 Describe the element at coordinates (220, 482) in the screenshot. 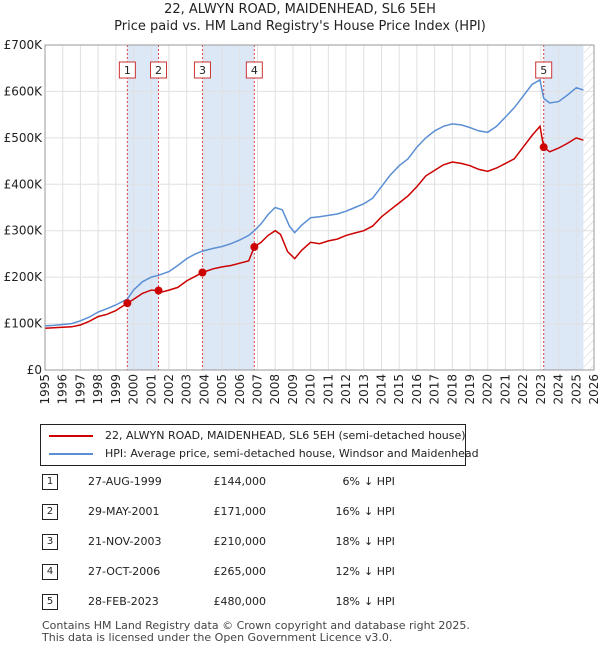

I see `sale-row: 1 27-AUG-1999 £144,000 6% ↓ HPI` at that location.